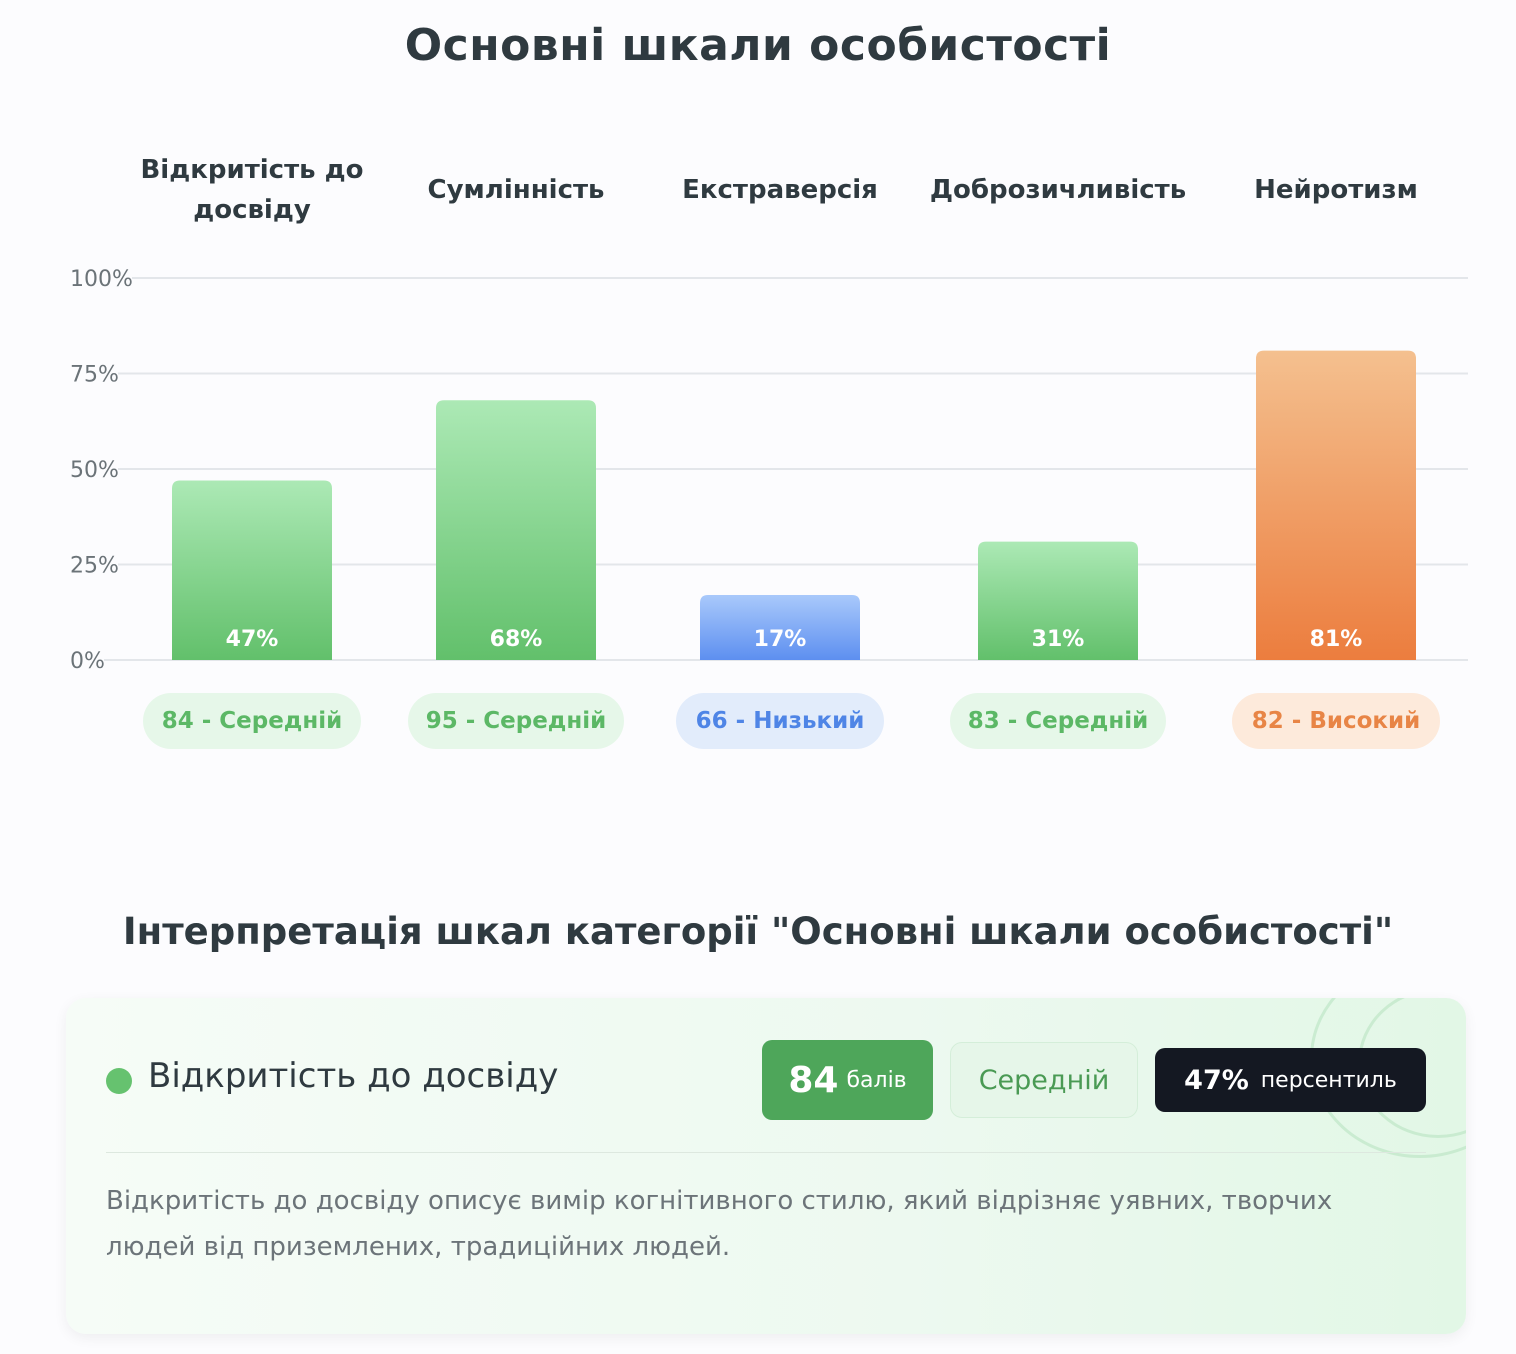 Image resolution: width=1516 pixels, height=1354 pixels. What do you see at coordinates (1336, 721) in the screenshot?
I see `score-pill: 82 - Високий` at bounding box center [1336, 721].